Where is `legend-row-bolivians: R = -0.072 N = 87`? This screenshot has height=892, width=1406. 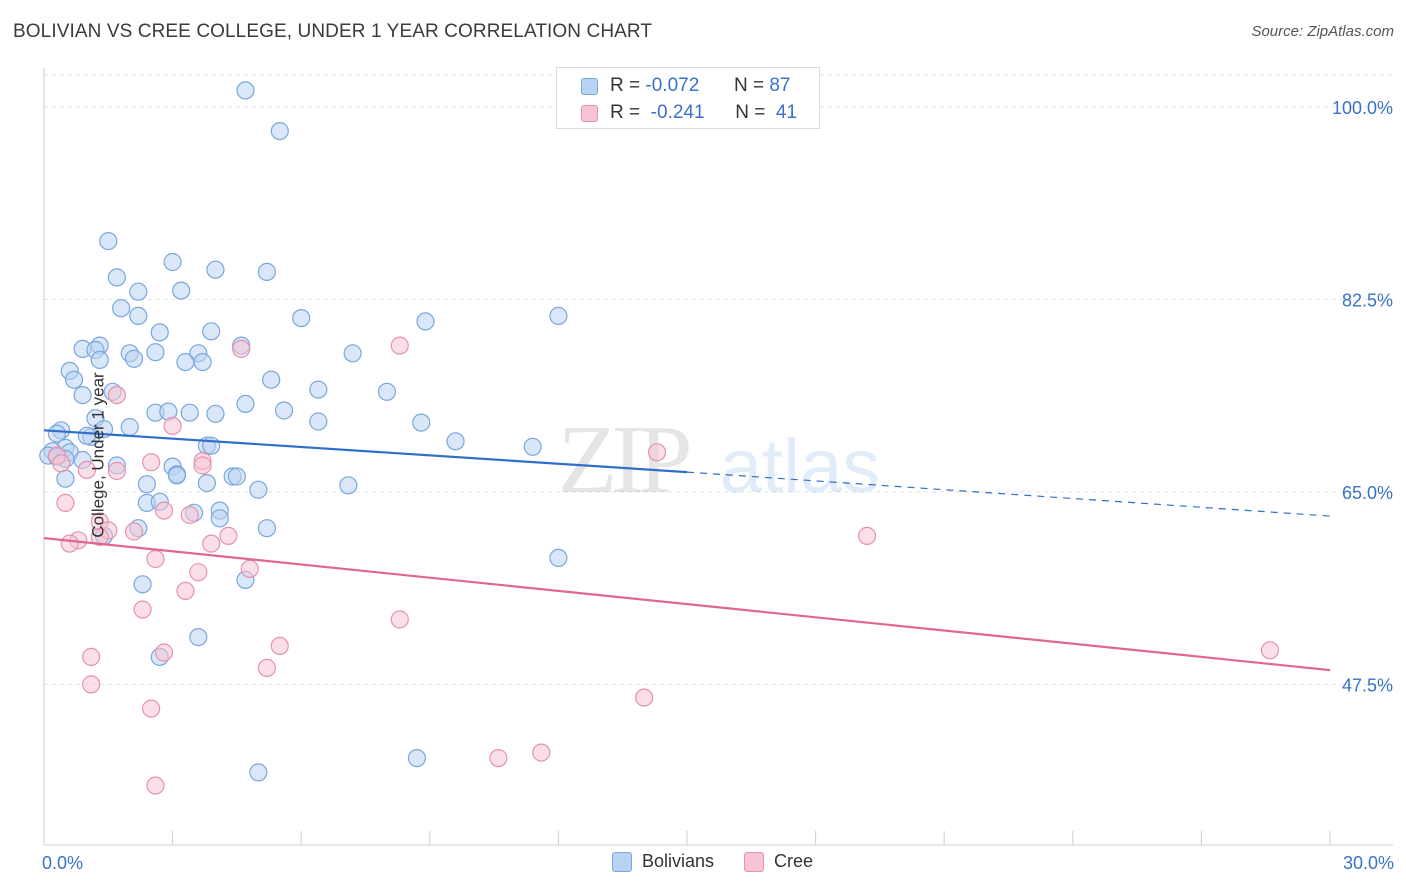 legend-row-bolivians: R = -0.072 N = 87 is located at coordinates (685, 86).